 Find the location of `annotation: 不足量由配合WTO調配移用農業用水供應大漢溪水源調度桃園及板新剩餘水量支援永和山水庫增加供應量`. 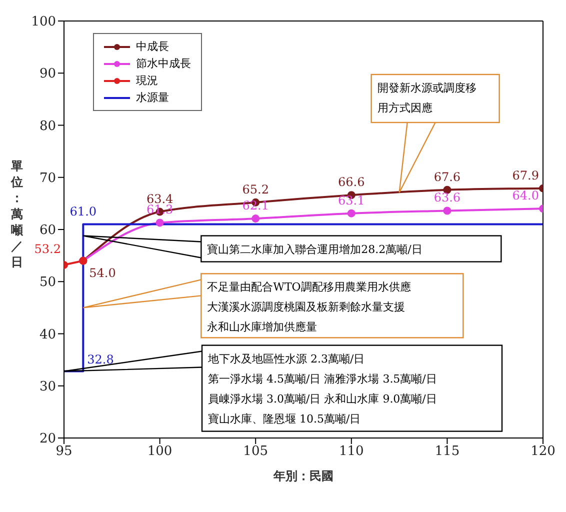

annotation: 不足量由配合WTO調配移用農業用水供應大漢溪水源調度桃園及板新剩餘水量支援永和山水庫增加供應量 is located at coordinates (309, 307).